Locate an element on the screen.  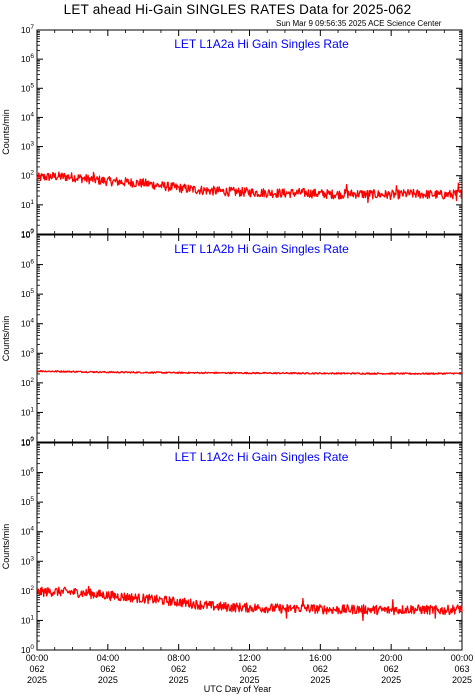
x-tick-label: 20:00 is located at coordinates (391, 658).